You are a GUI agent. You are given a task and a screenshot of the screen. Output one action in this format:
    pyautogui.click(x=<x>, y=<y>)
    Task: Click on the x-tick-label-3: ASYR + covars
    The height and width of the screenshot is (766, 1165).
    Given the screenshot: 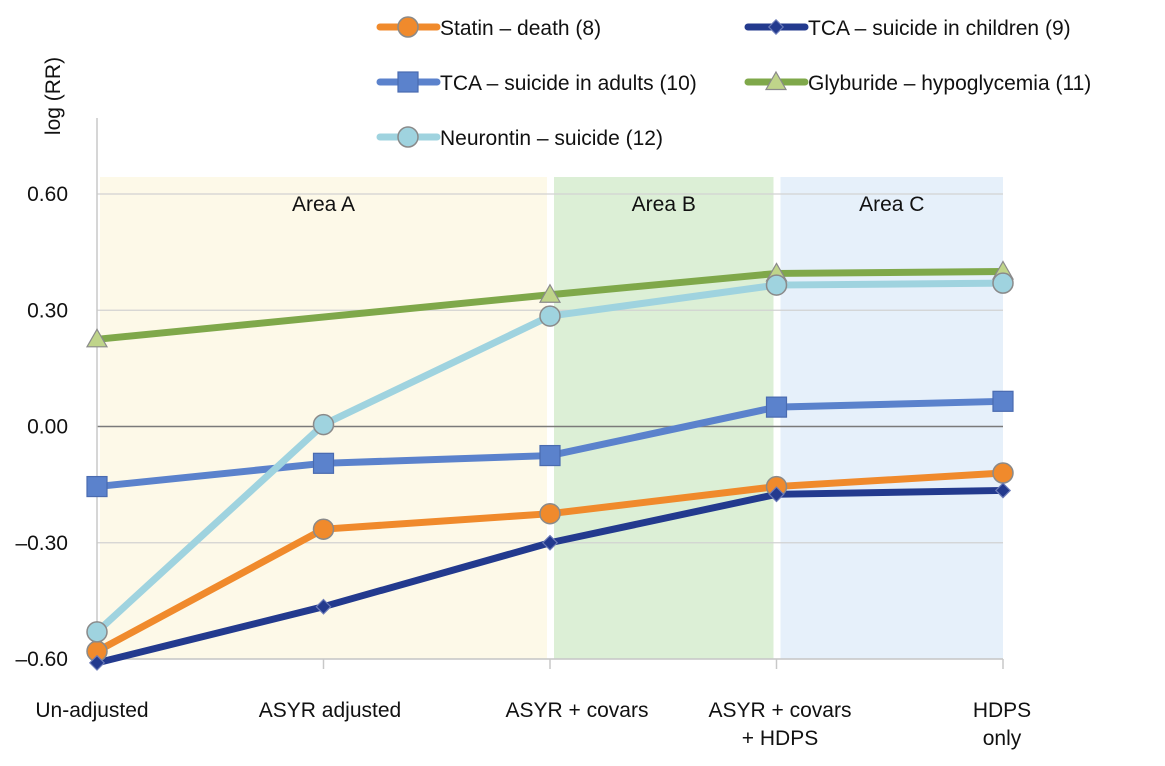 What is the action you would take?
    pyautogui.click(x=577, y=710)
    